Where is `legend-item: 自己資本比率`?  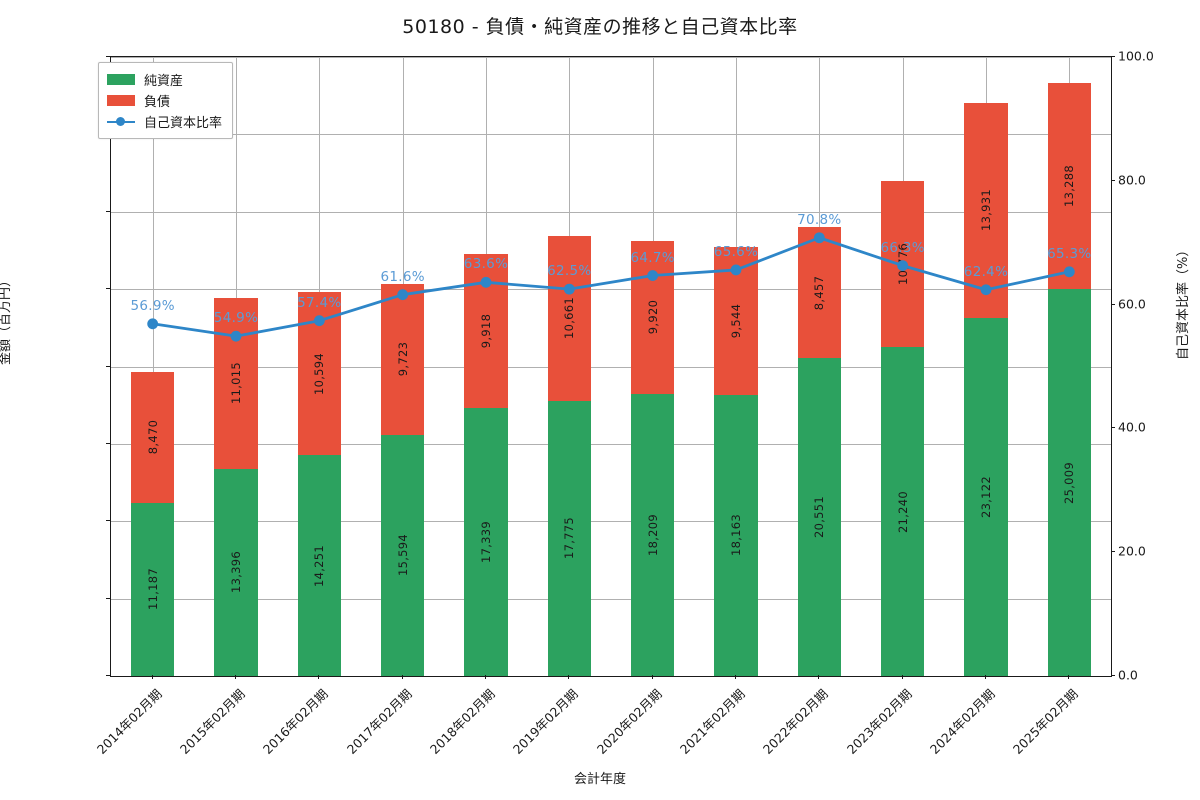 legend-item: 自己資本比率 is located at coordinates (164, 121).